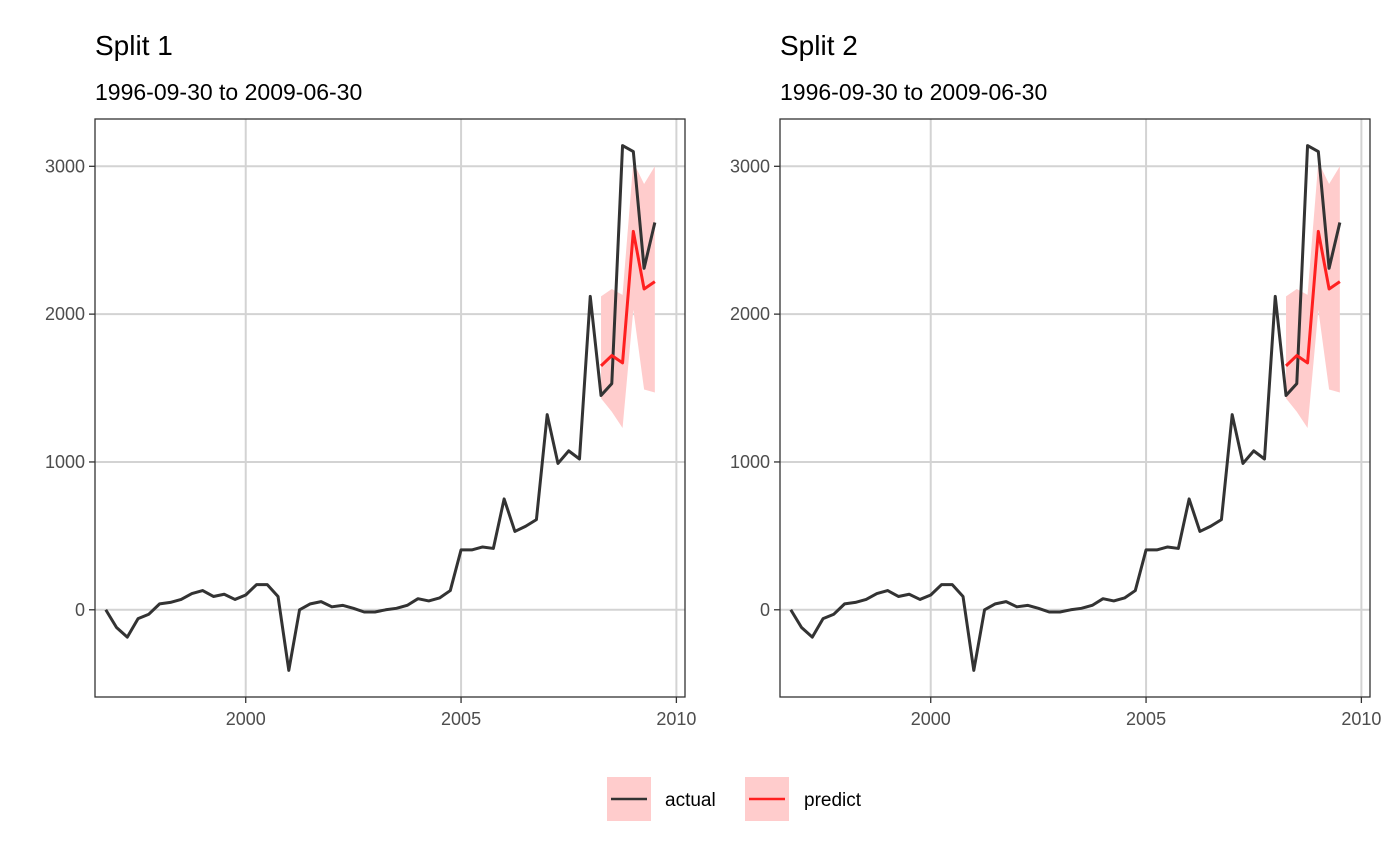 The width and height of the screenshot is (1400, 866). Describe the element at coordinates (690, 800) in the screenshot. I see `legend-label-actual: actual` at that location.